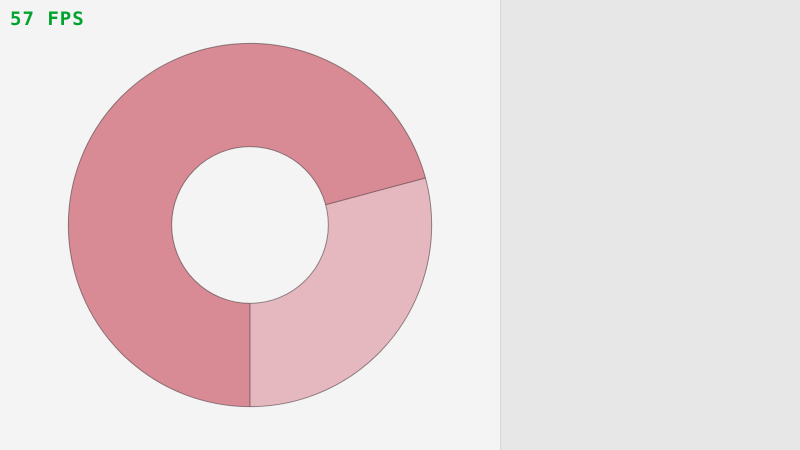 The height and width of the screenshot is (450, 800). I want to click on fps-counter: 57 FPS, so click(47, 19).